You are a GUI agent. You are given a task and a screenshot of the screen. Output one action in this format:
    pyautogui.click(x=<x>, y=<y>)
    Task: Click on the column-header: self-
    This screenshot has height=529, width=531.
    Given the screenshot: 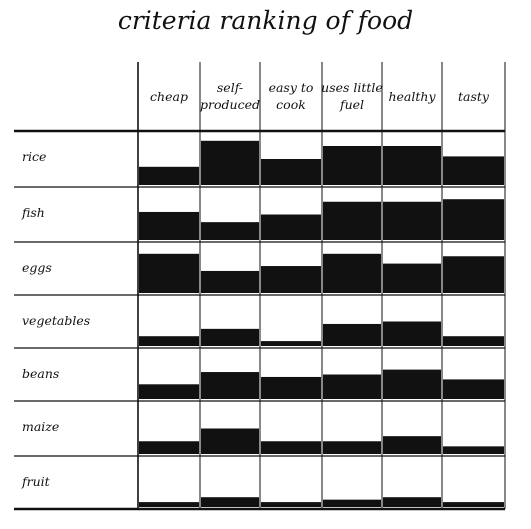 What is the action you would take?
    pyautogui.click(x=230, y=87)
    